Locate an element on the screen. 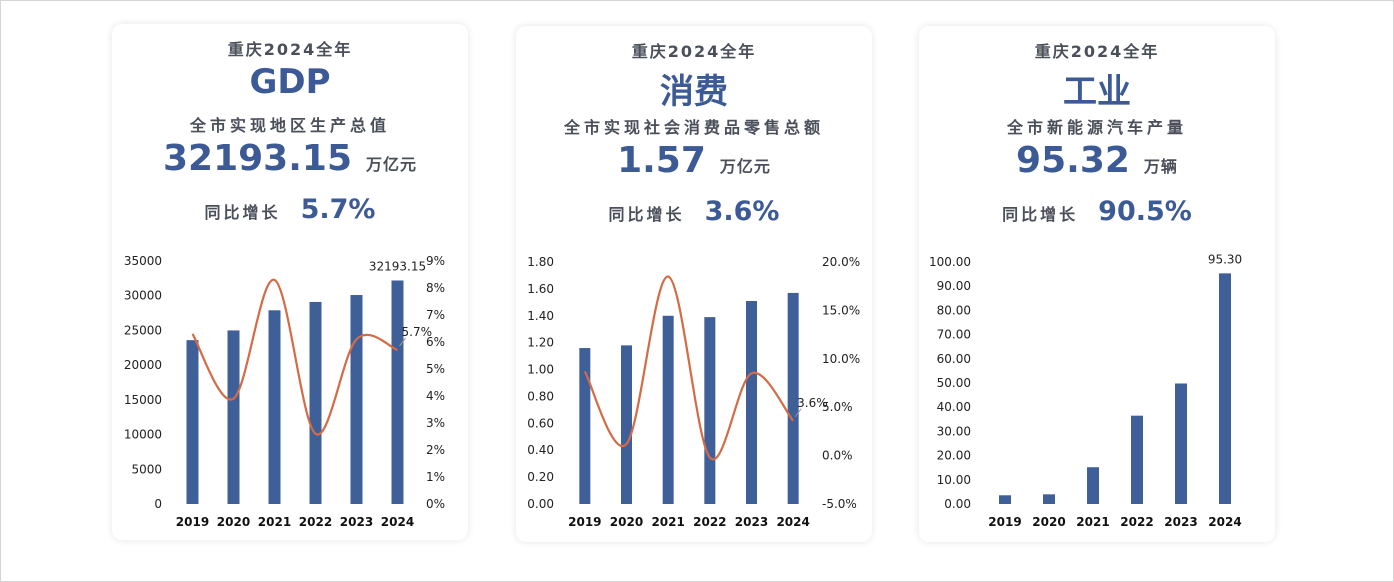  card-title: GDP is located at coordinates (290, 82).